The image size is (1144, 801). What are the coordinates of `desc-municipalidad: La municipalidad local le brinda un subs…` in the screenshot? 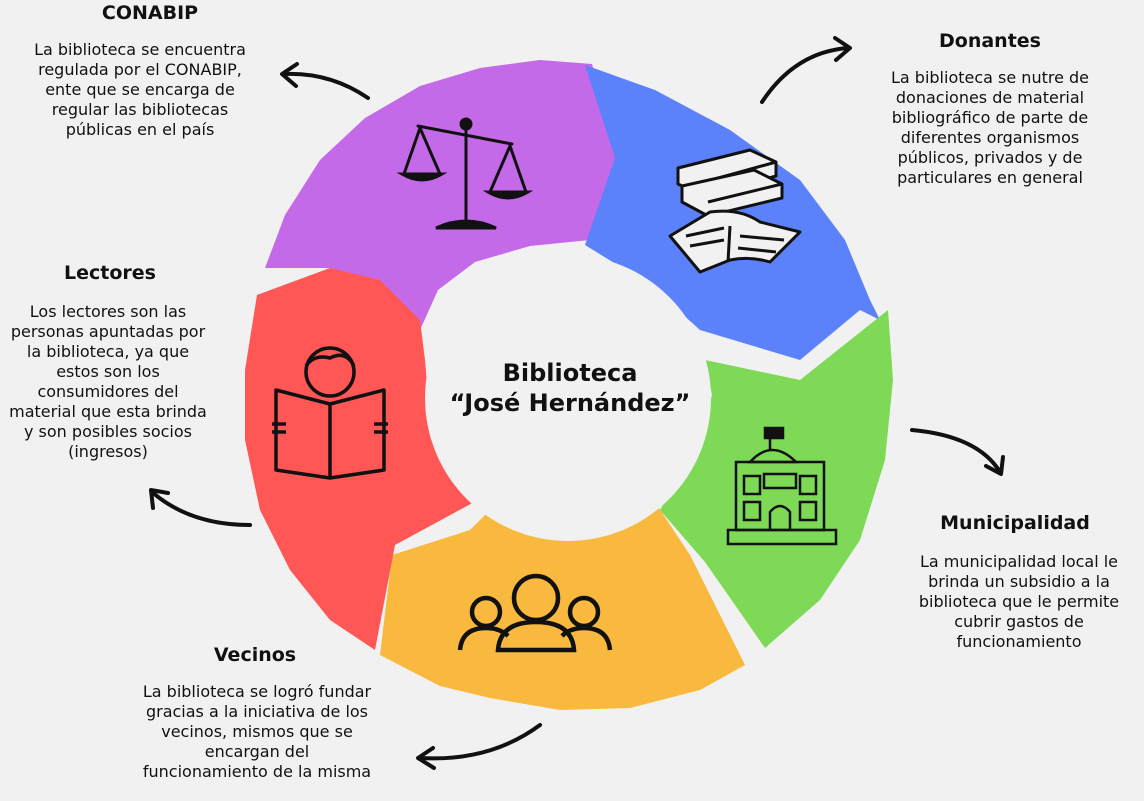 It's located at (1019, 601).